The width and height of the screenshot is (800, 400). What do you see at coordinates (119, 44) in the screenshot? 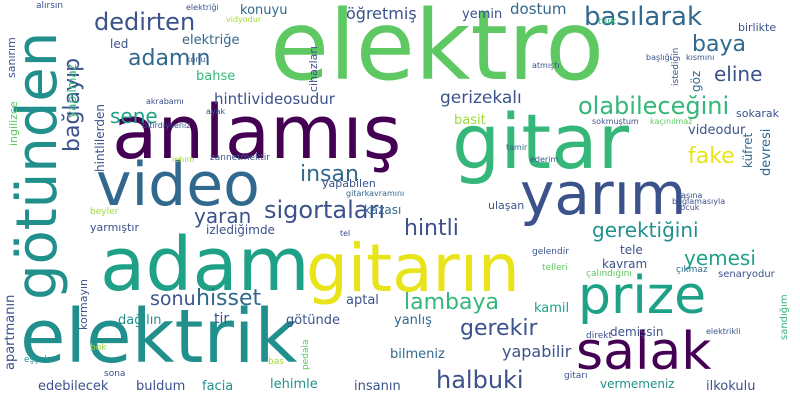
I see `word: led` at bounding box center [119, 44].